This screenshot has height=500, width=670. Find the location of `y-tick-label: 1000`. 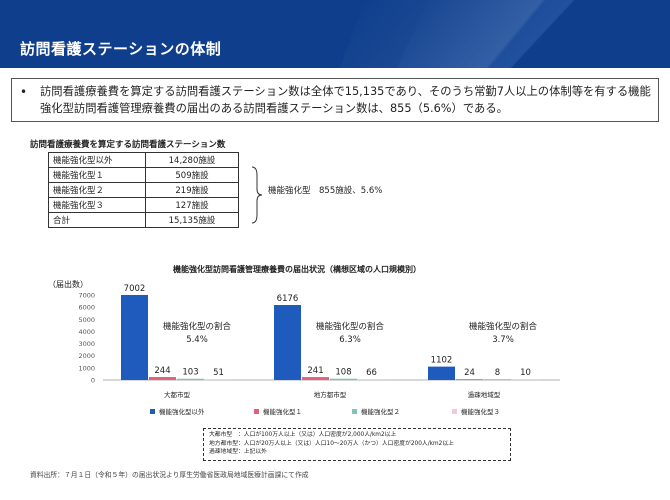

y-tick-label: 1000 is located at coordinates (86, 368).